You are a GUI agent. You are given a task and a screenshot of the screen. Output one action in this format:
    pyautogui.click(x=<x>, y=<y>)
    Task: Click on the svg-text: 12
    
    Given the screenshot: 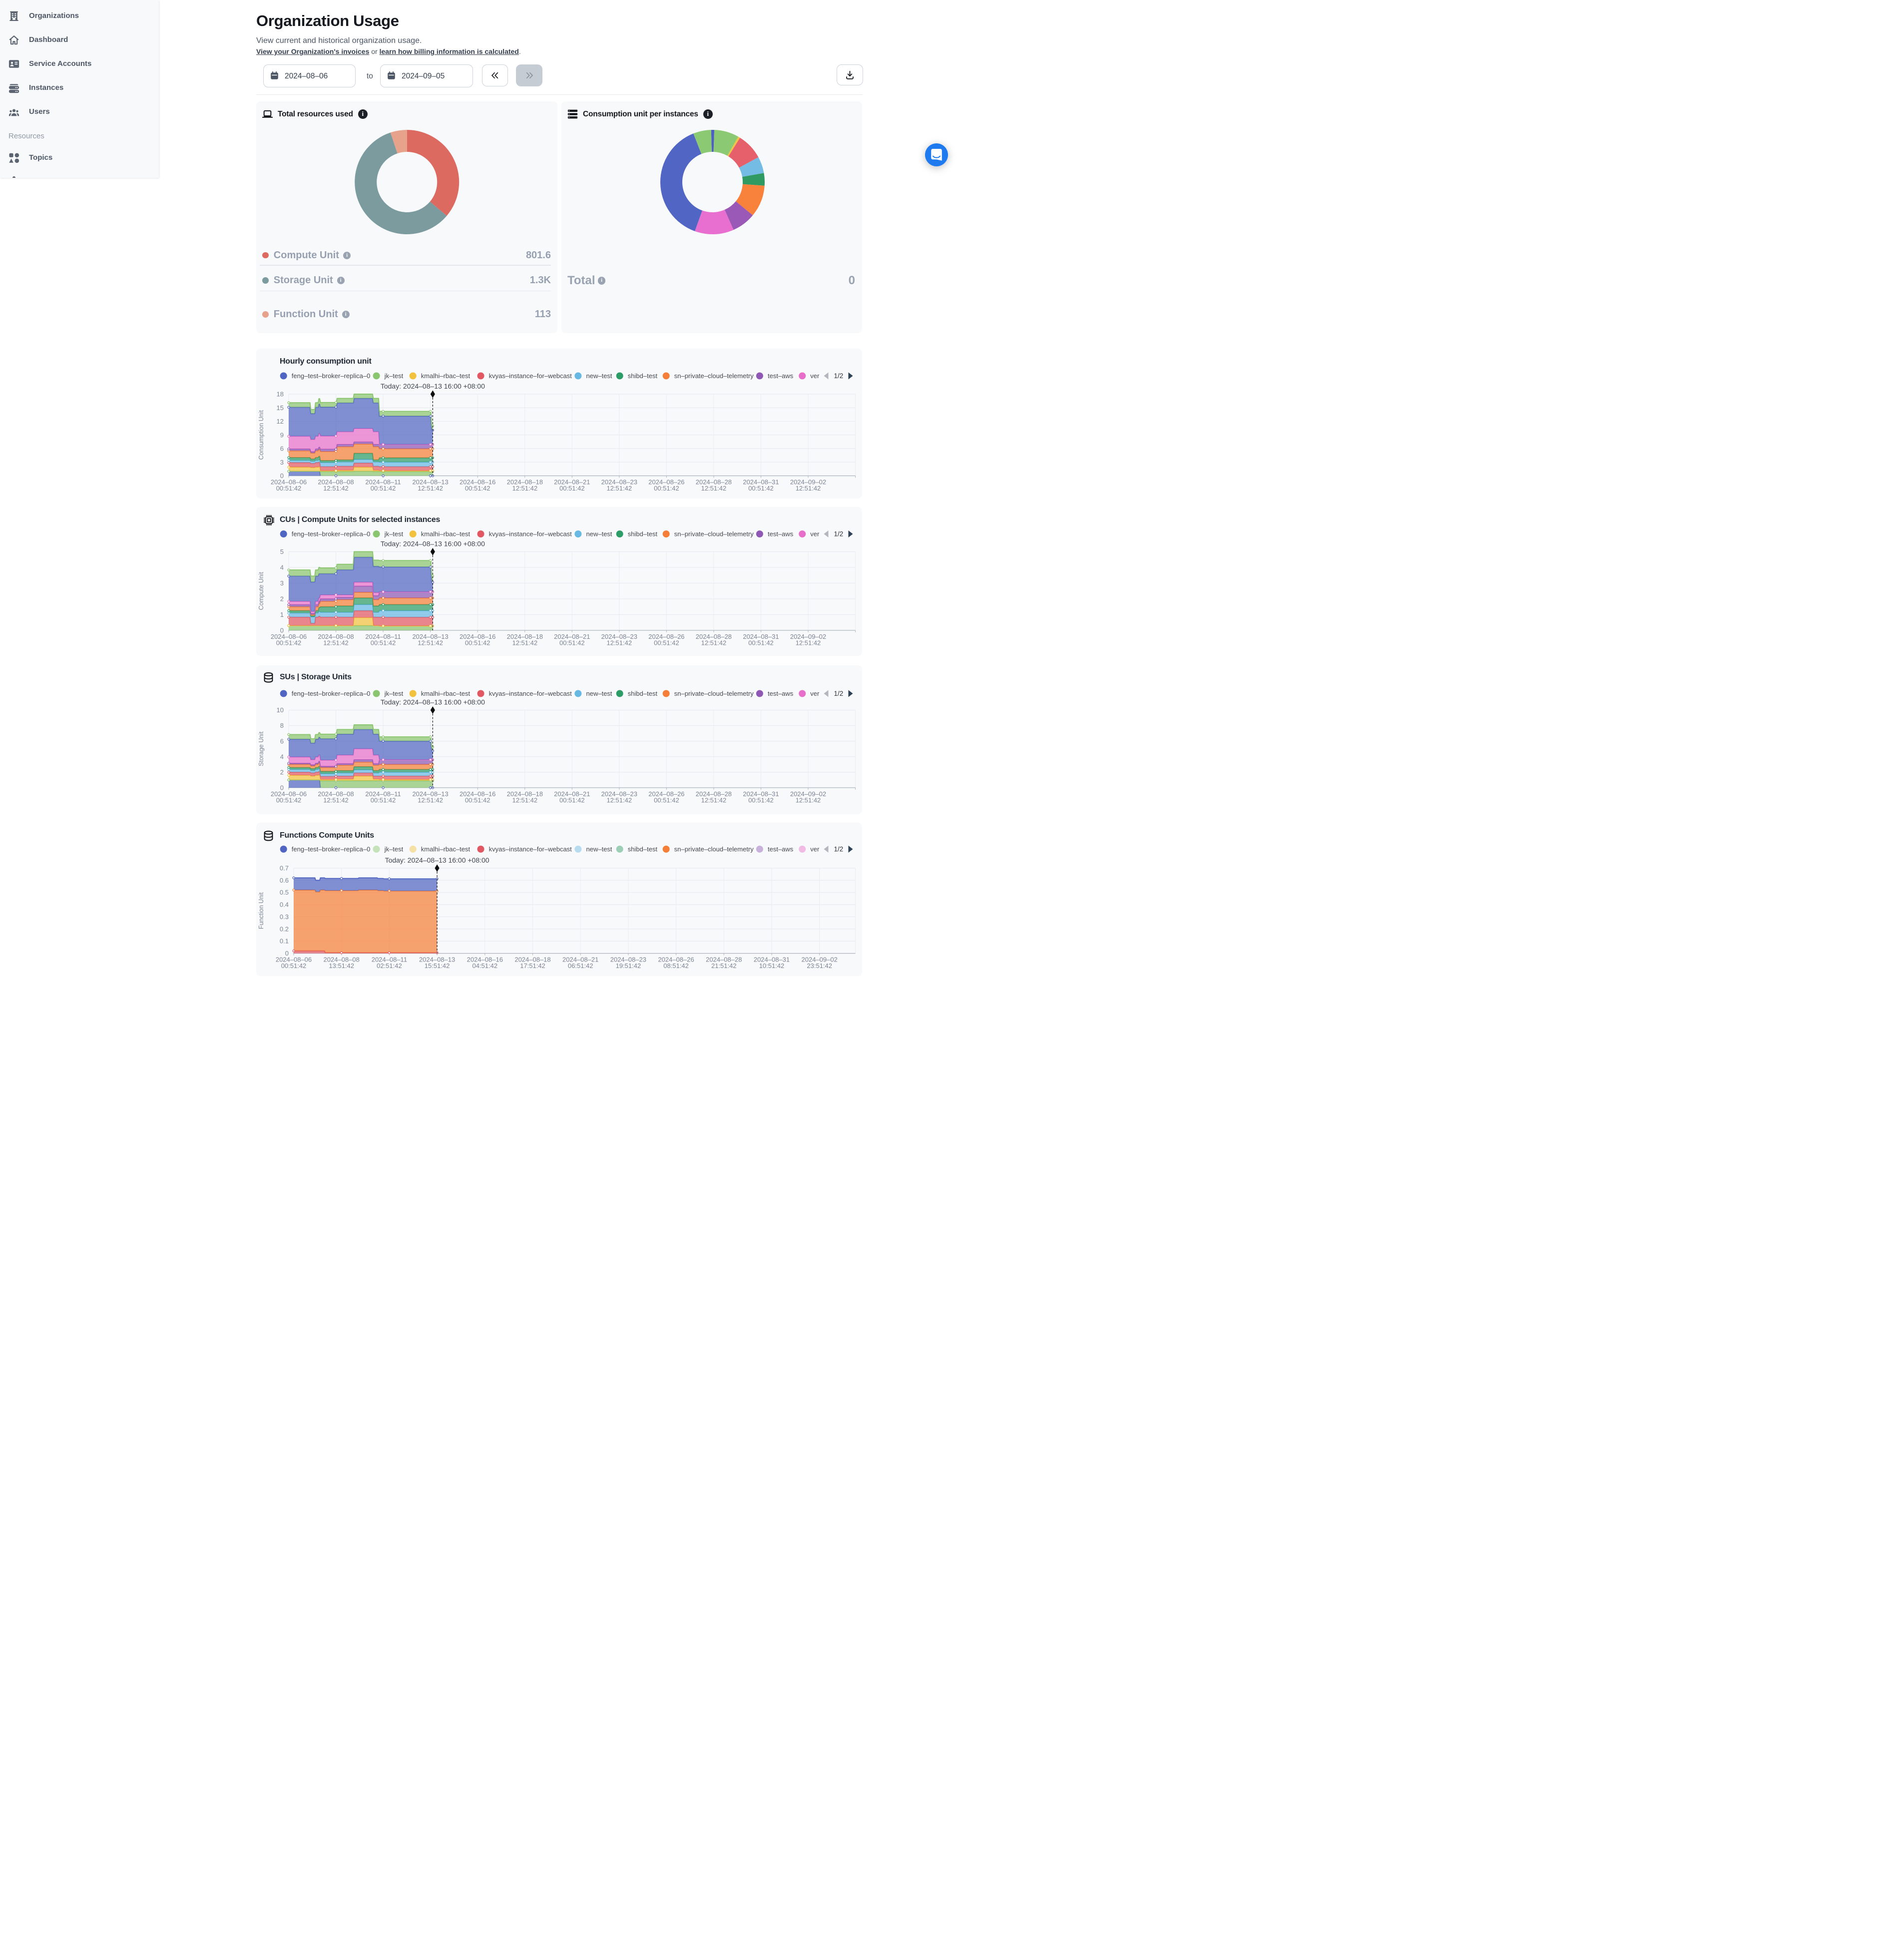 What is the action you would take?
    pyautogui.click(x=280, y=421)
    